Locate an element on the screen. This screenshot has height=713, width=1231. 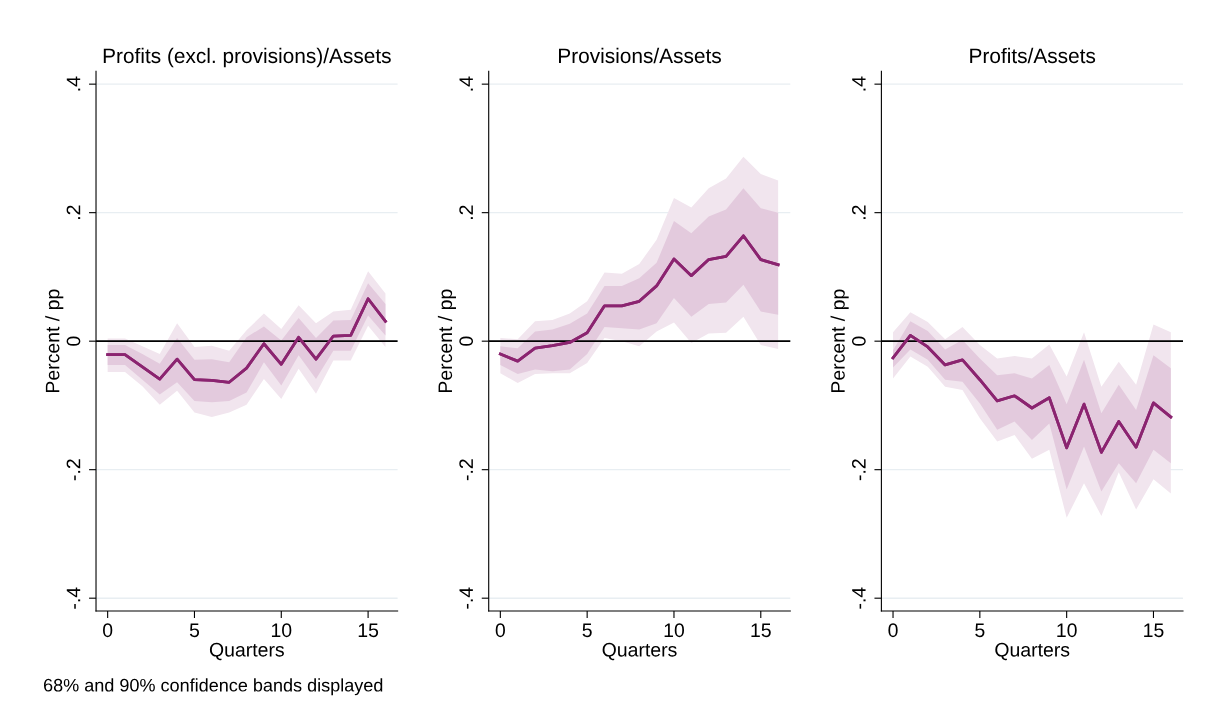
chart-title: Profits/Assets is located at coordinates (1033, 55).